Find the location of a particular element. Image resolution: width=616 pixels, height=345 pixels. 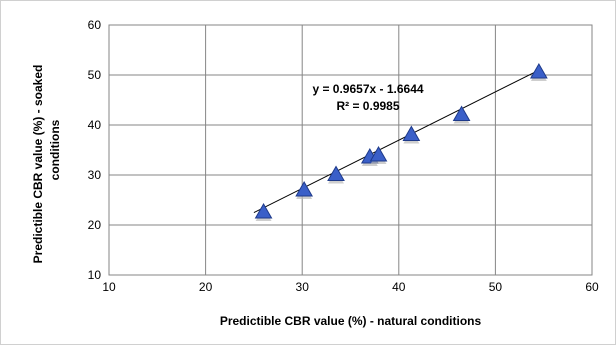

x-tick-label: 20 is located at coordinates (206, 287).